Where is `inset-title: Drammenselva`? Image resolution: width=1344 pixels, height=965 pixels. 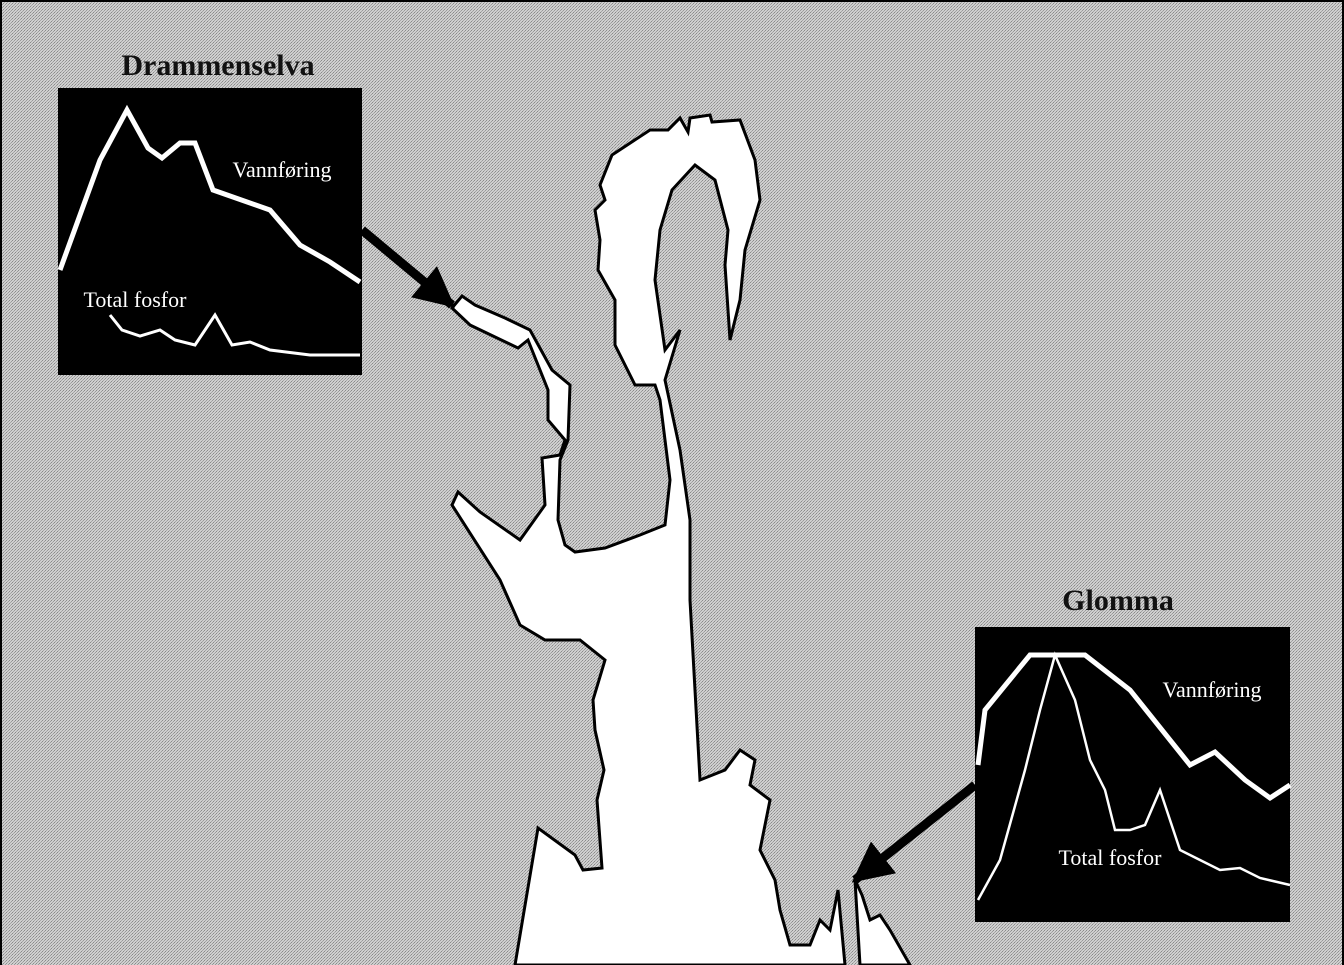
inset-title: Drammenselva is located at coordinates (217, 65).